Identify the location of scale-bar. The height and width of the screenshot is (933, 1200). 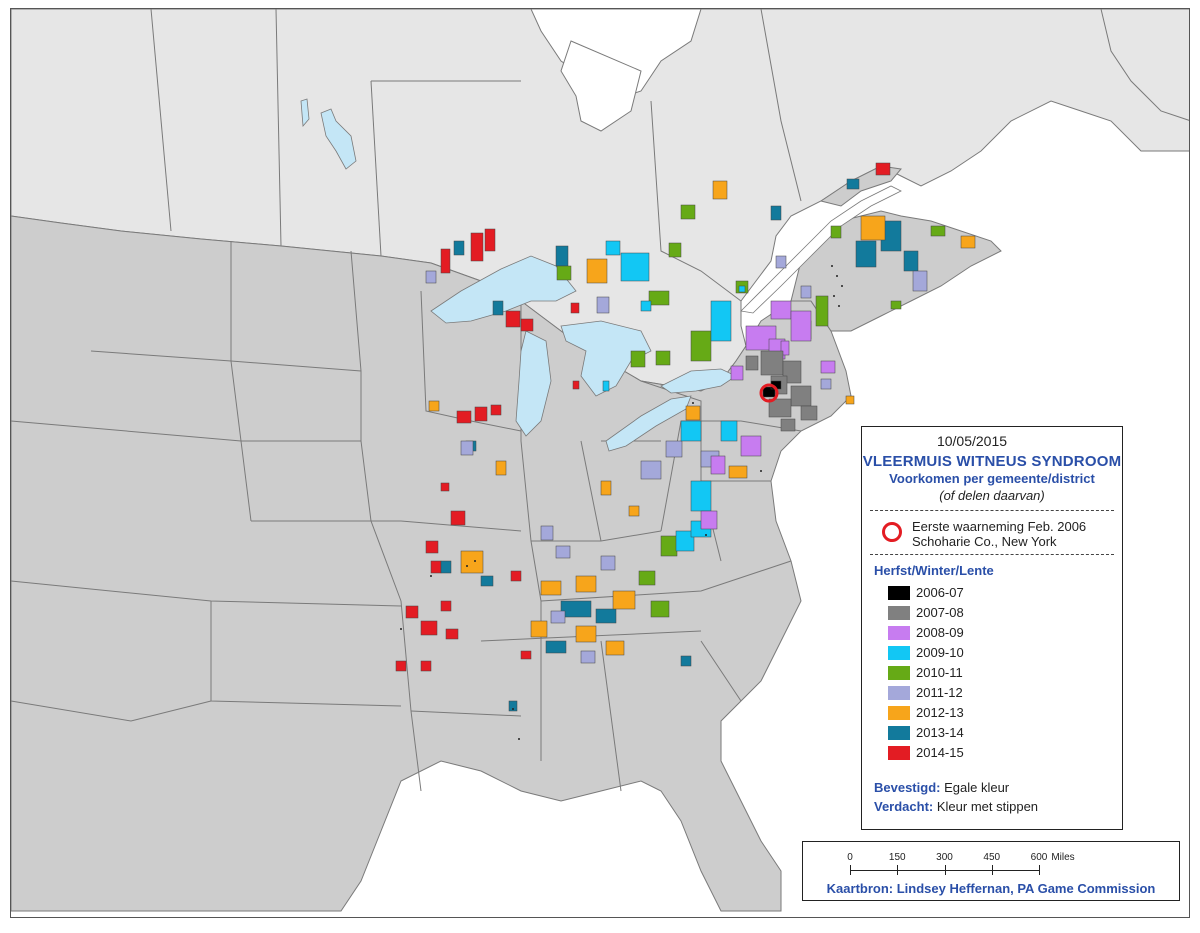
(944, 870).